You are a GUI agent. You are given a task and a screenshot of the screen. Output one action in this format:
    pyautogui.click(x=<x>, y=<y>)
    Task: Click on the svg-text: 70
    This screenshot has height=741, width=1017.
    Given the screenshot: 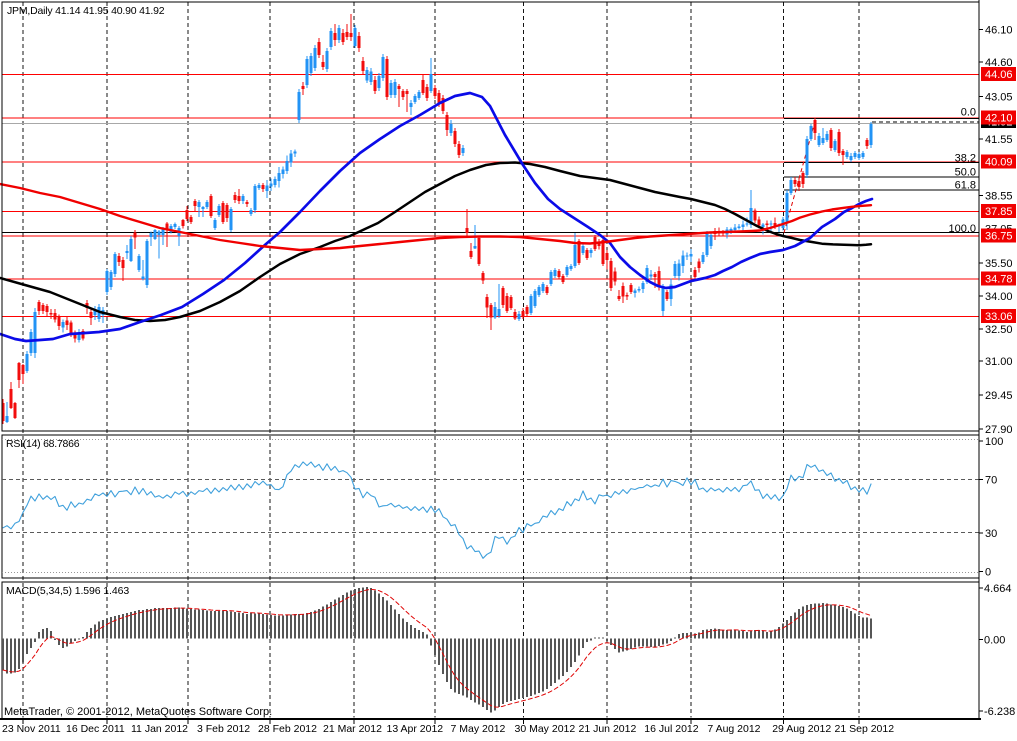 What is the action you would take?
    pyautogui.click(x=991, y=480)
    